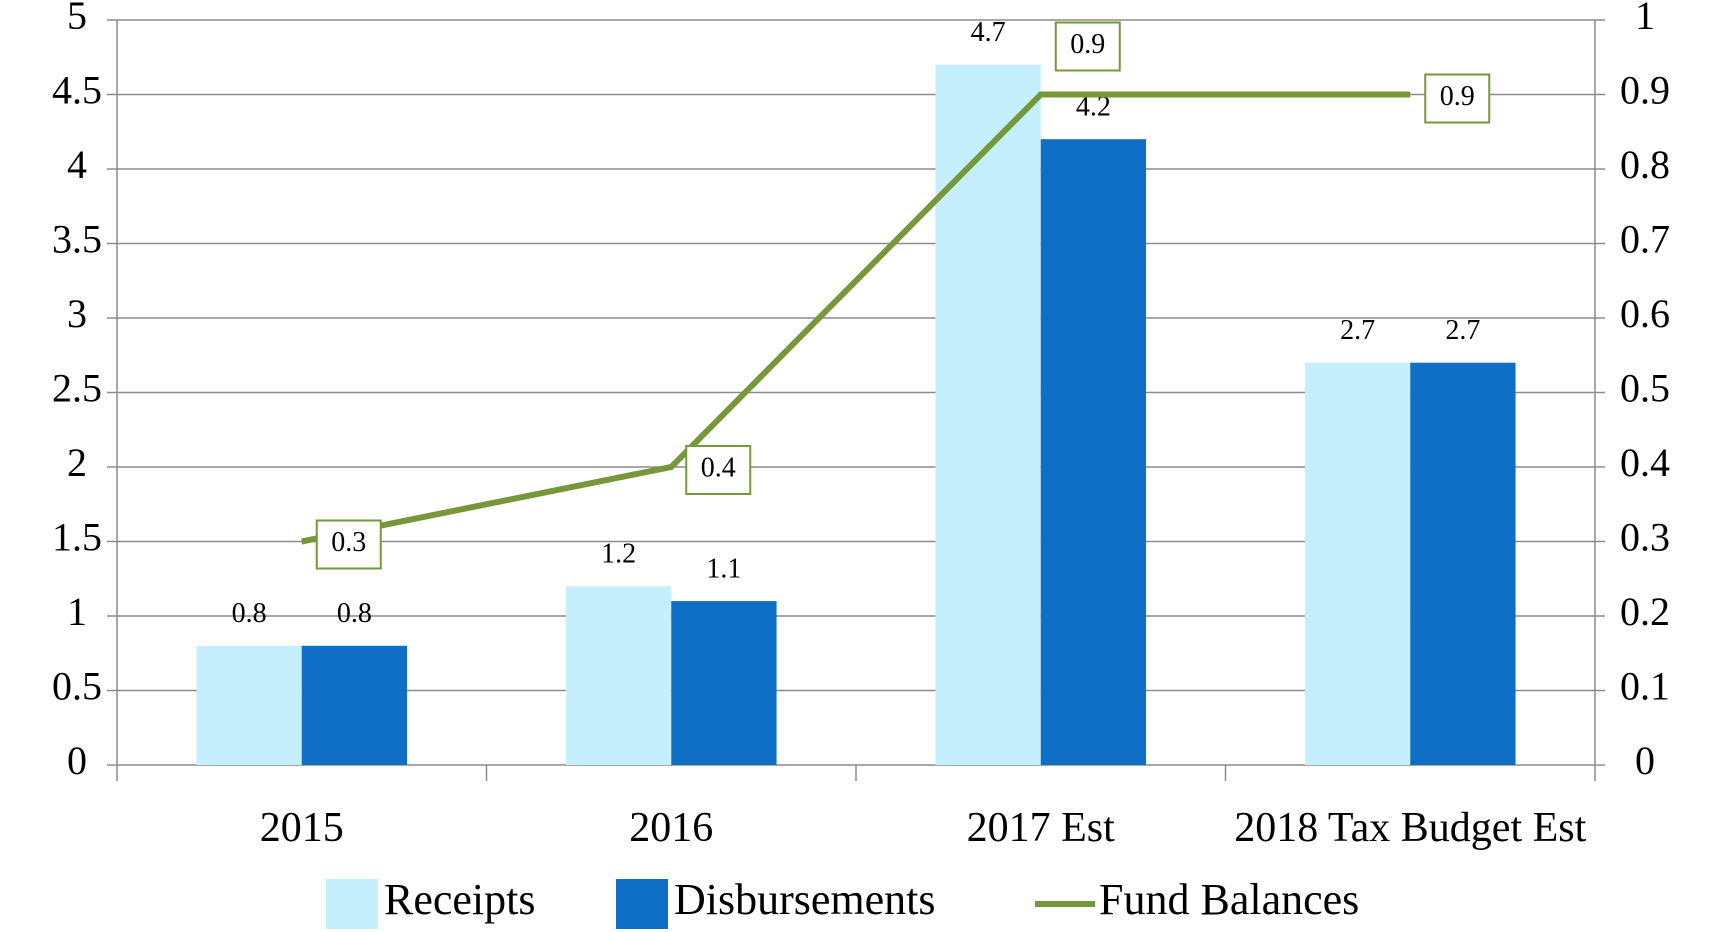 This screenshot has width=1717, height=932. Describe the element at coordinates (671, 828) in the screenshot. I see `x-tick-label: 2016` at that location.